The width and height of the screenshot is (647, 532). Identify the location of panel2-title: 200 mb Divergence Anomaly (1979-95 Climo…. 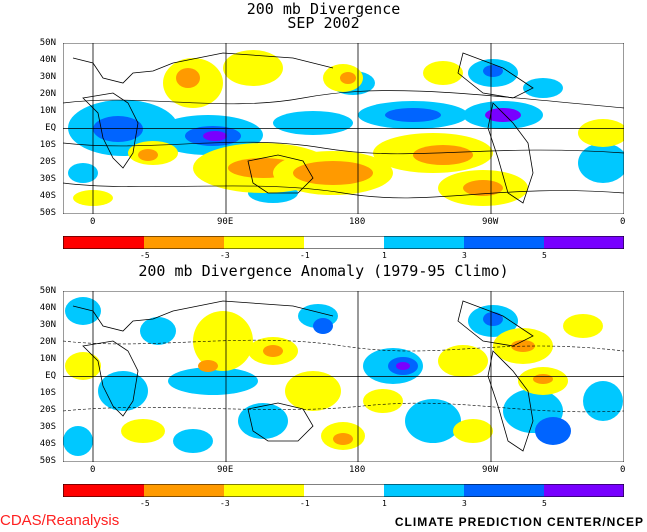
(323, 271).